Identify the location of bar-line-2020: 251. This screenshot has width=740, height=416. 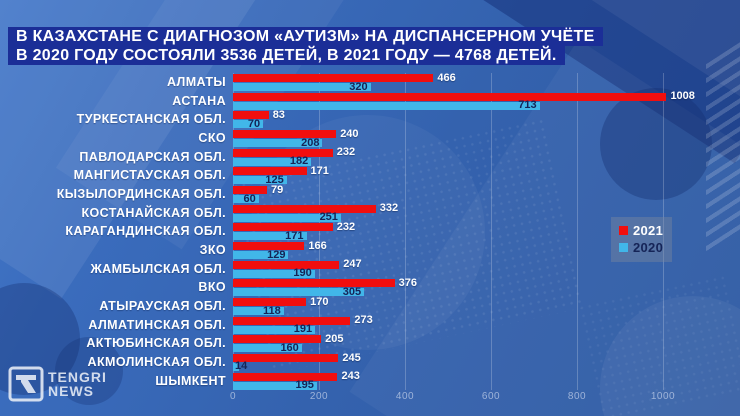
(486, 217).